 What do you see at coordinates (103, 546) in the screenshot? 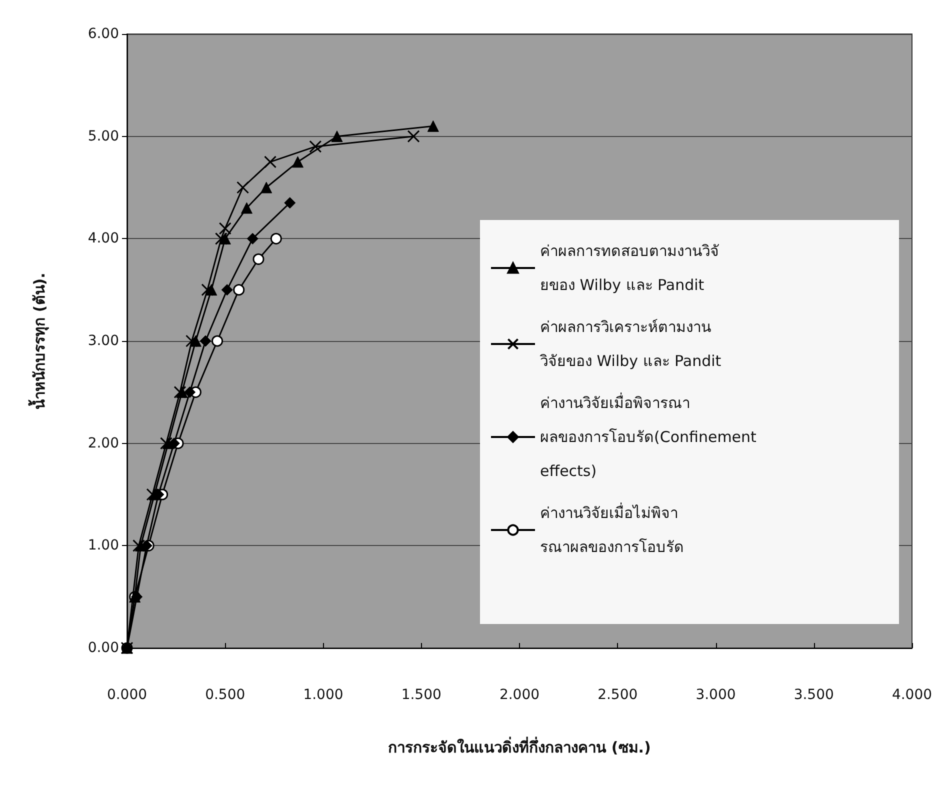
I see `y-tick-label: 1.00` at bounding box center [103, 546].